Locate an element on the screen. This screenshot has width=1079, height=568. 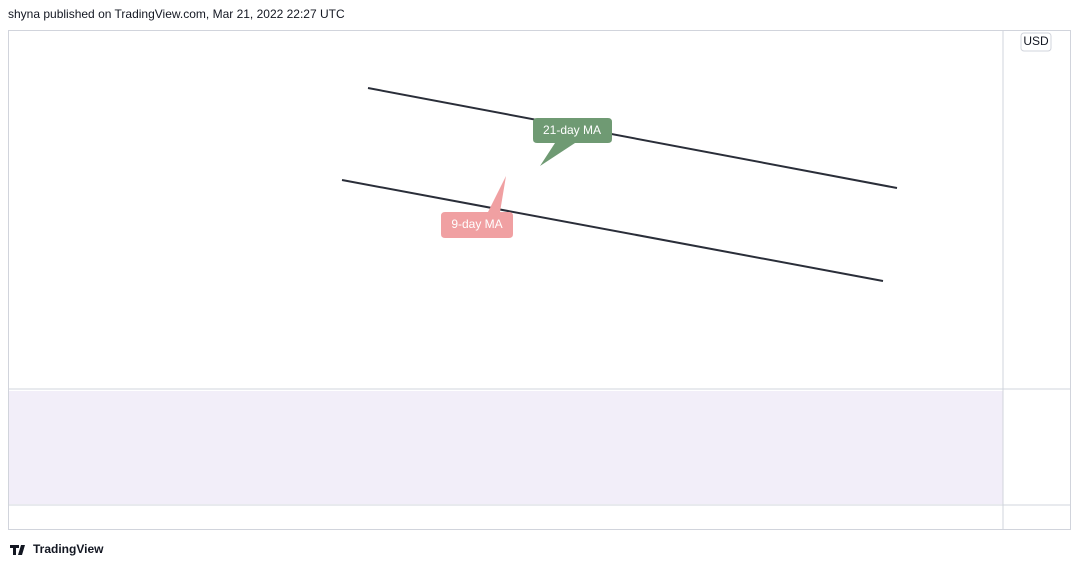
currency-button is located at coordinates (1036, 42).